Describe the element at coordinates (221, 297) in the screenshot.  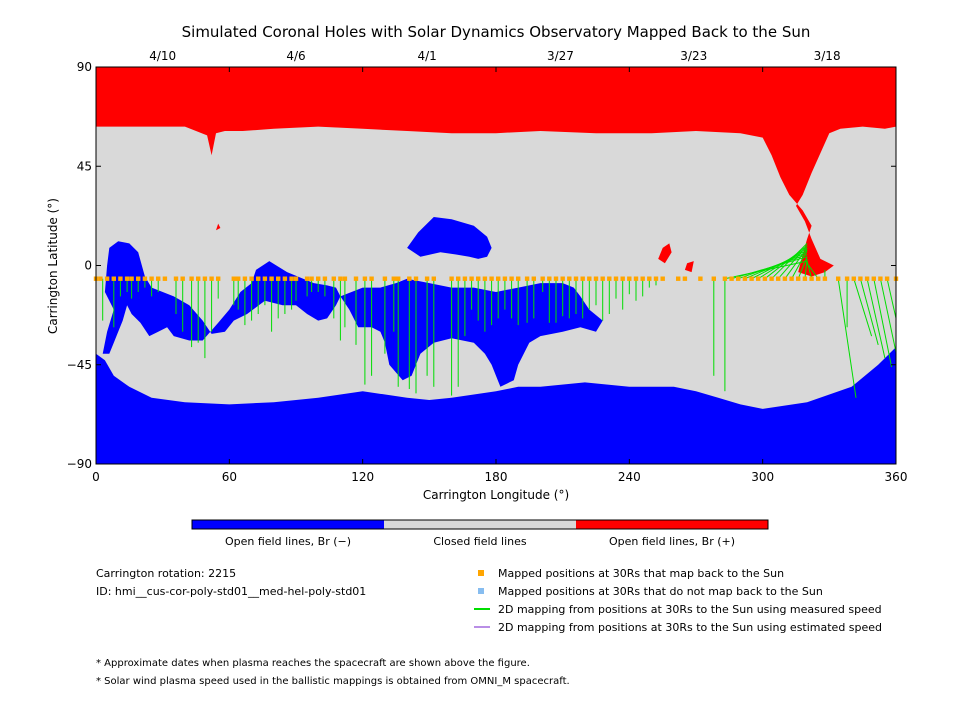
I see `region-west-hole` at that location.